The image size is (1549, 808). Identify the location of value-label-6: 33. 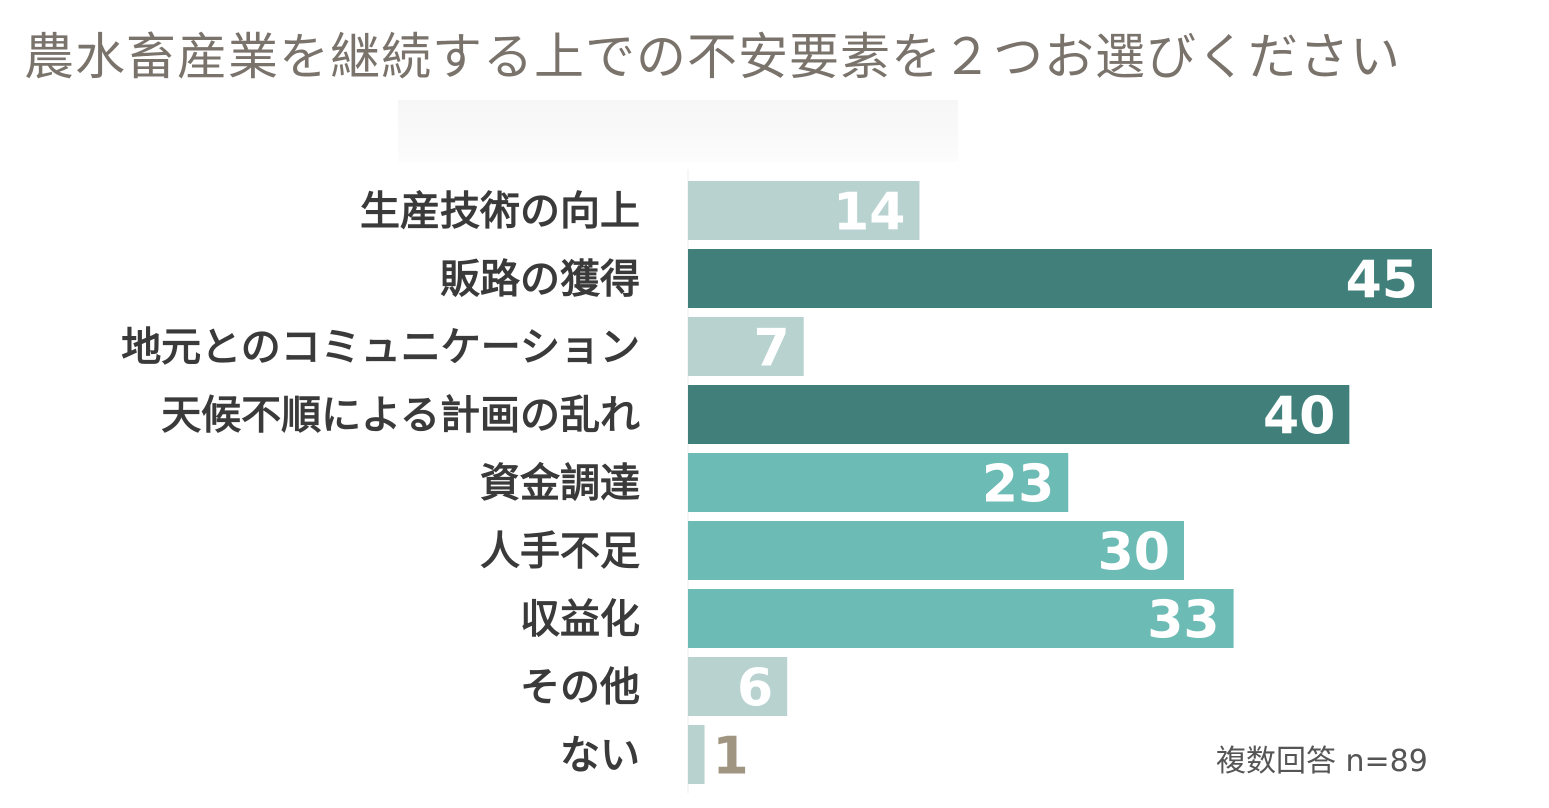
(1183, 621).